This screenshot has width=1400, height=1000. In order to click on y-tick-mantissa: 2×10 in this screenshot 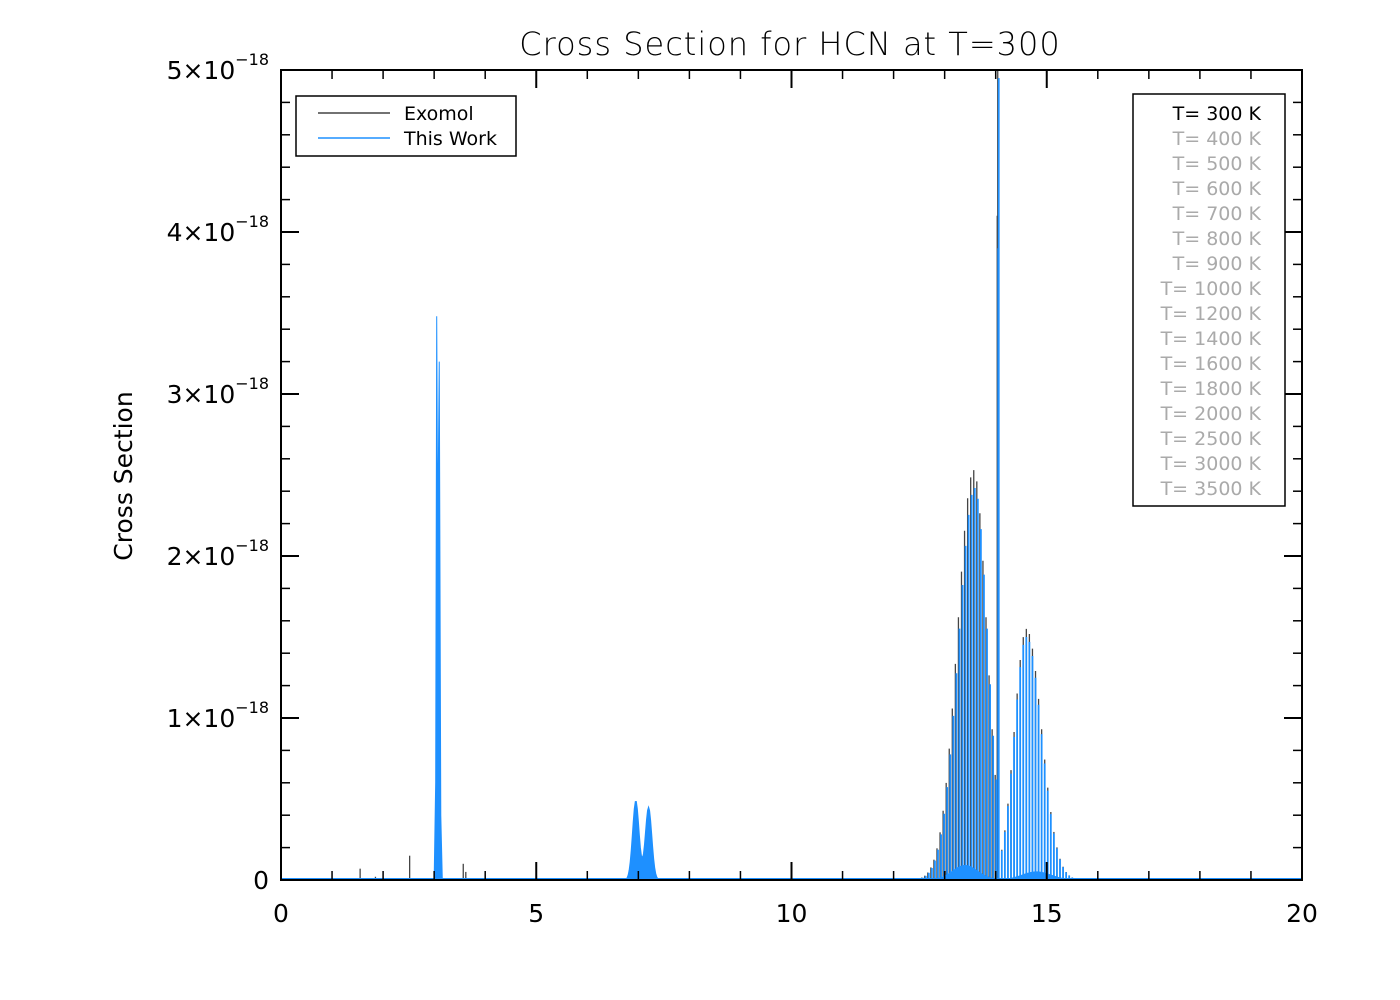, I will do `click(201, 556)`.